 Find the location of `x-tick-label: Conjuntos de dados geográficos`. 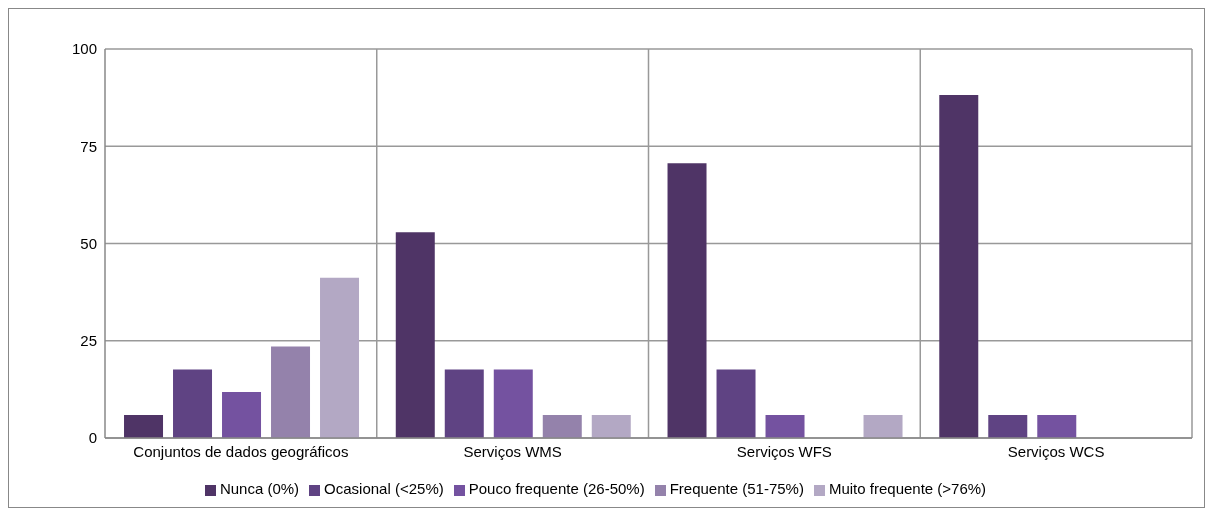

x-tick-label: Conjuntos de dados geográficos is located at coordinates (241, 451).